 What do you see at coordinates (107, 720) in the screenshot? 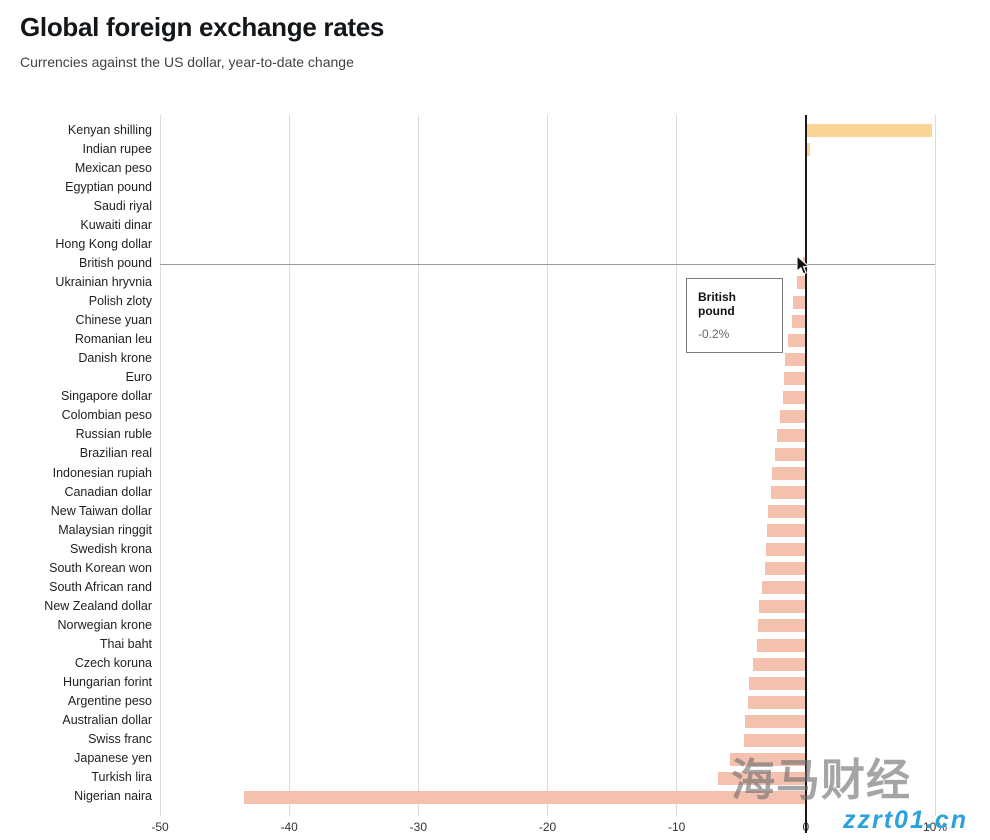
I see `y-axis-label: Australian dollar` at bounding box center [107, 720].